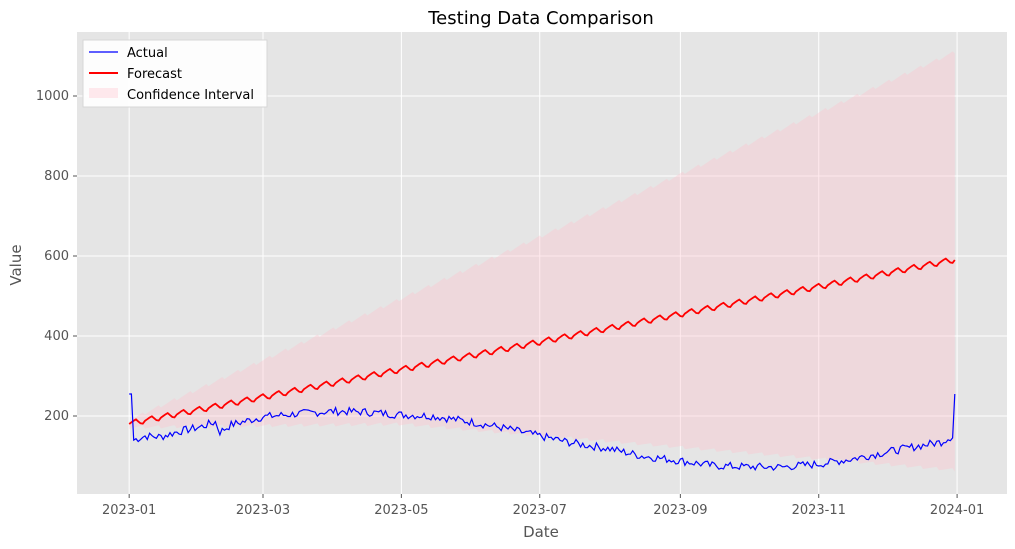  I want to click on actual-layer, so click(542, 432).